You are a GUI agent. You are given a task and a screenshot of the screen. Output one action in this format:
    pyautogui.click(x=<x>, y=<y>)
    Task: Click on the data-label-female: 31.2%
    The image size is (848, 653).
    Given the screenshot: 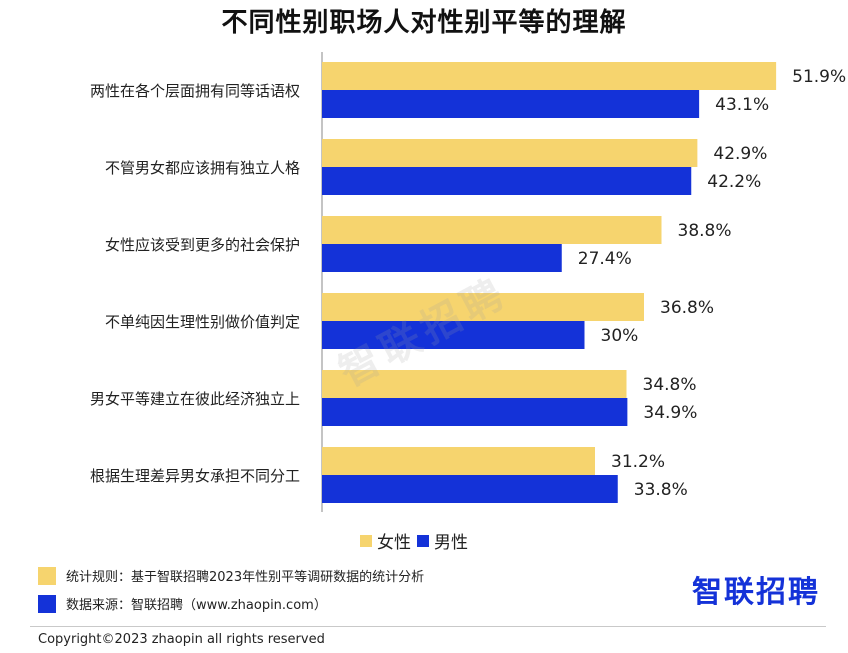 What is the action you would take?
    pyautogui.click(x=638, y=462)
    